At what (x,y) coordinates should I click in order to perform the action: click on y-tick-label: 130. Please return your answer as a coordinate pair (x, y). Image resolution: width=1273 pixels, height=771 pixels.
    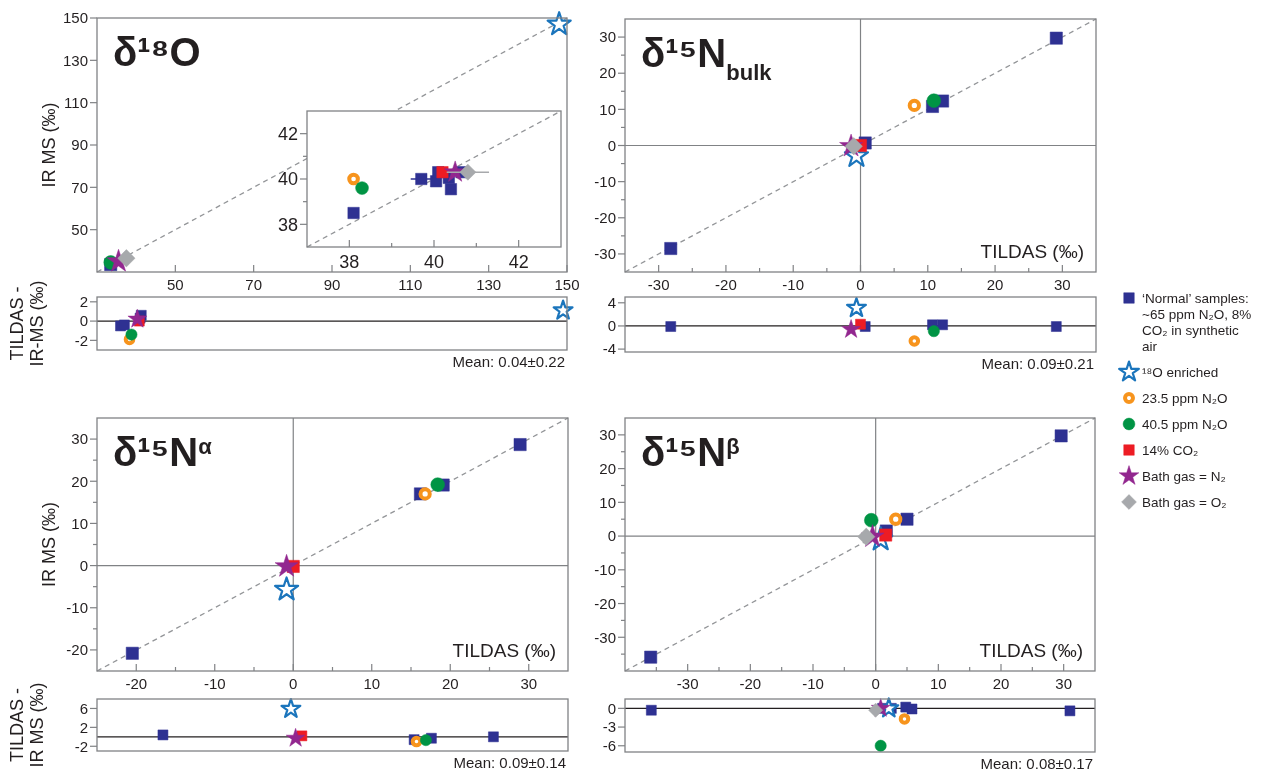
    Looking at the image, I should click on (75, 60).